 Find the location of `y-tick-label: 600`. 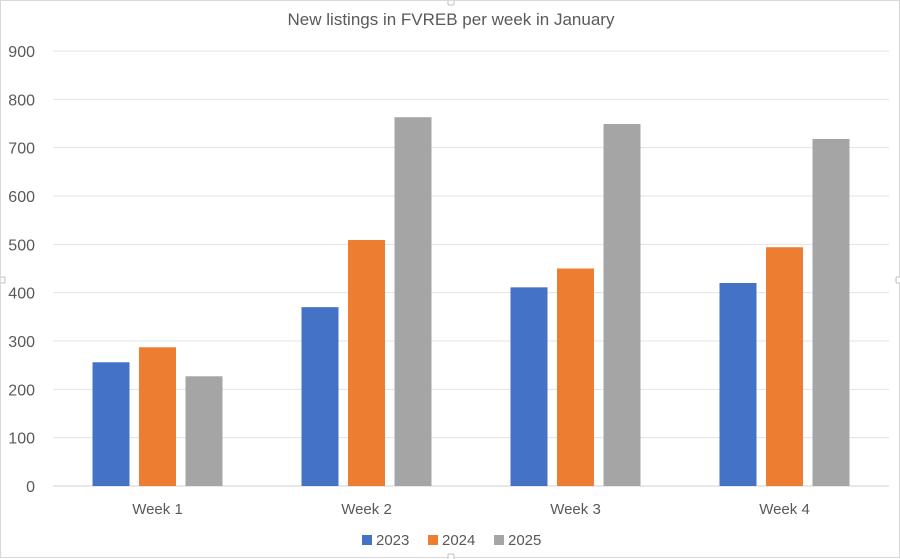

y-tick-label: 600 is located at coordinates (21, 197).